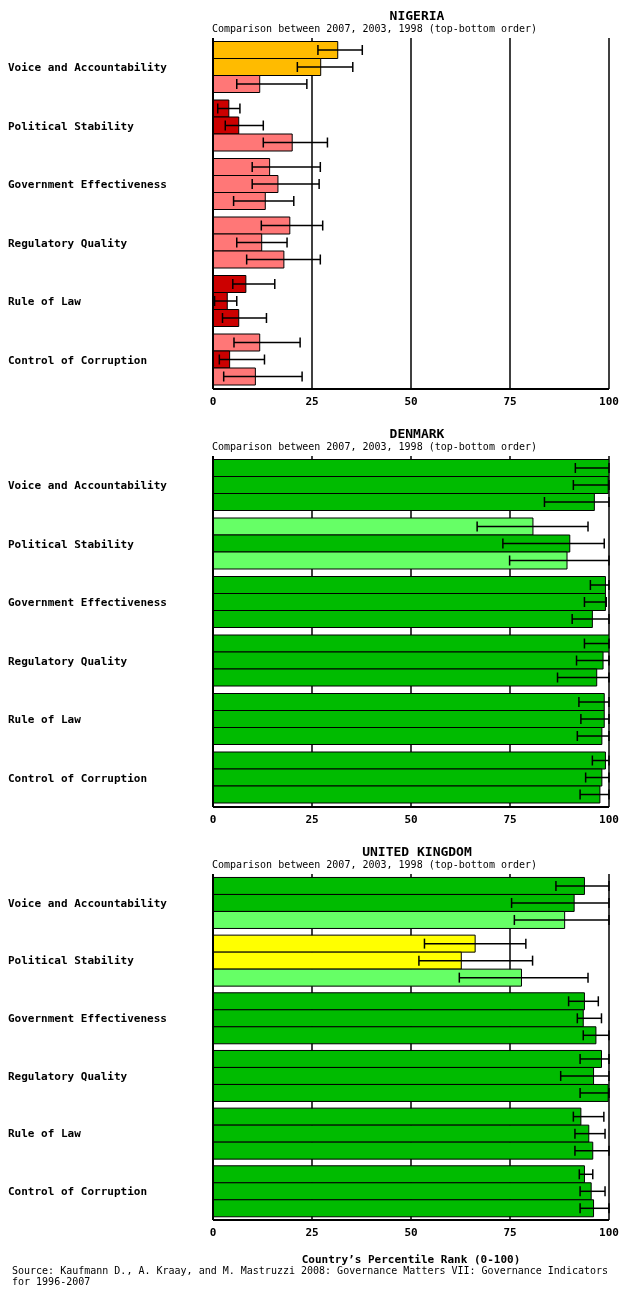  Describe the element at coordinates (417, 851) in the screenshot. I see `chart-title: UNITED KINGDOM` at that location.